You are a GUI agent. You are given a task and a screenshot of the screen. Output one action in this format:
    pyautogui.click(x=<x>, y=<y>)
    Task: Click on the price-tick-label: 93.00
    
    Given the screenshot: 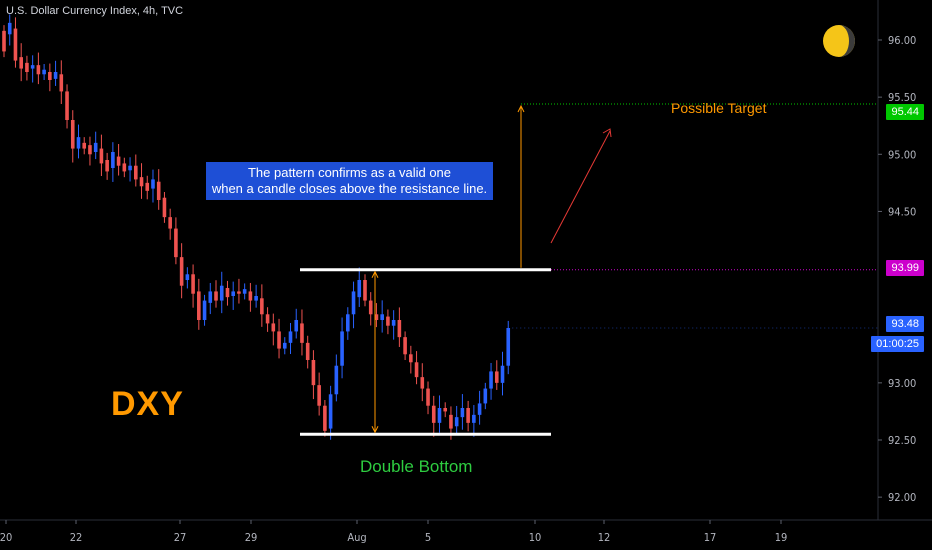 What is the action you would take?
    pyautogui.click(x=902, y=383)
    